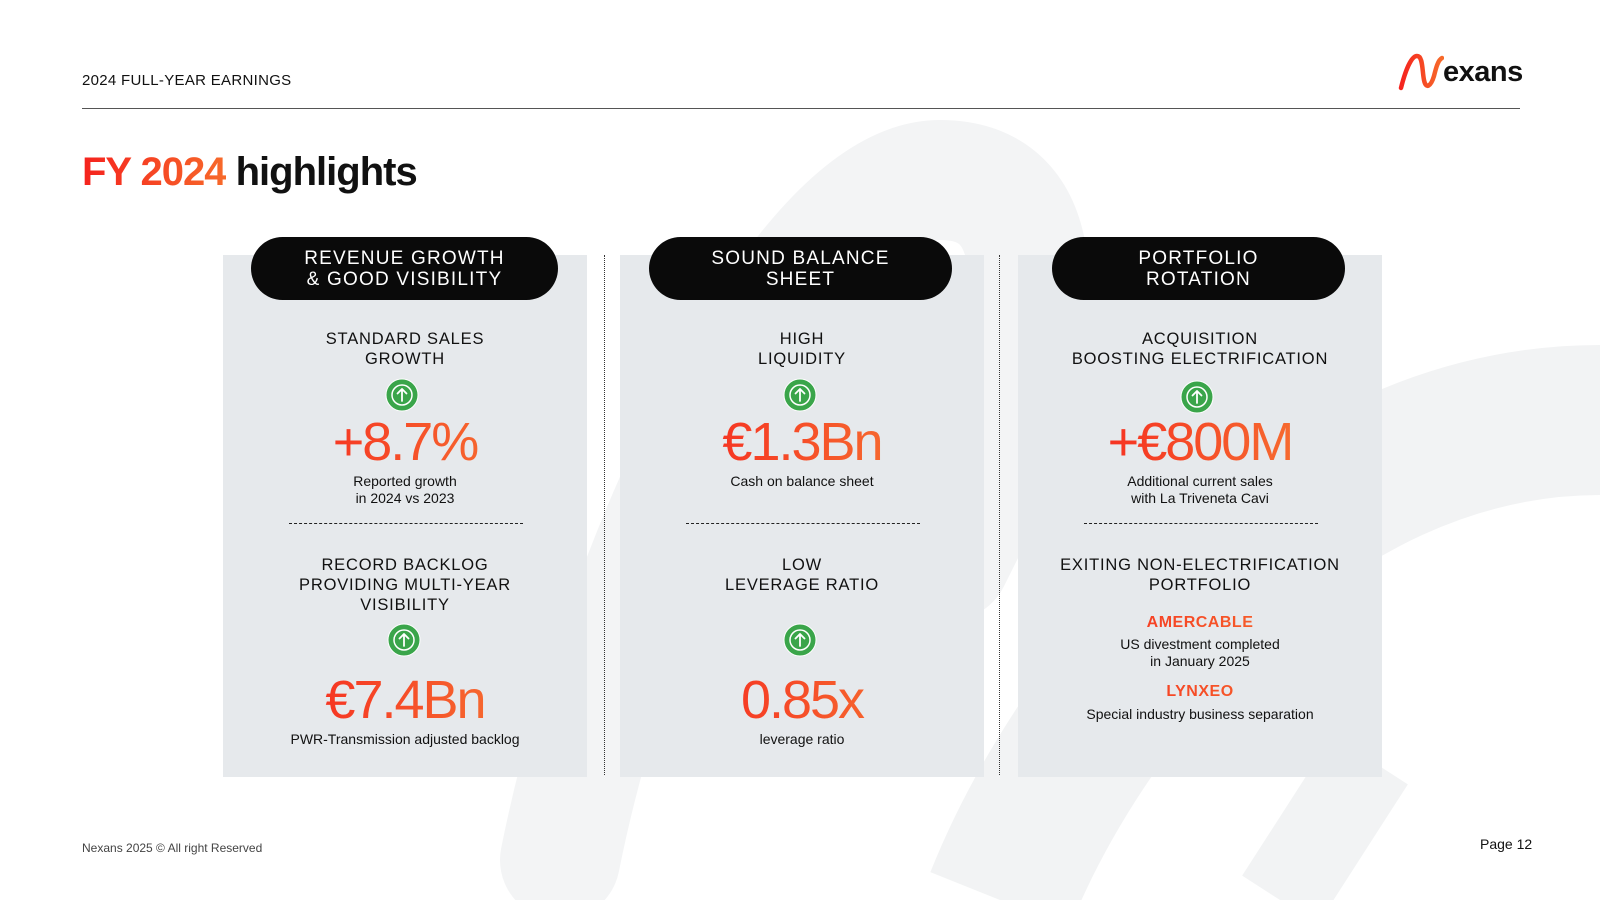  I want to click on nexans-logo: exans, so click(1460, 72).